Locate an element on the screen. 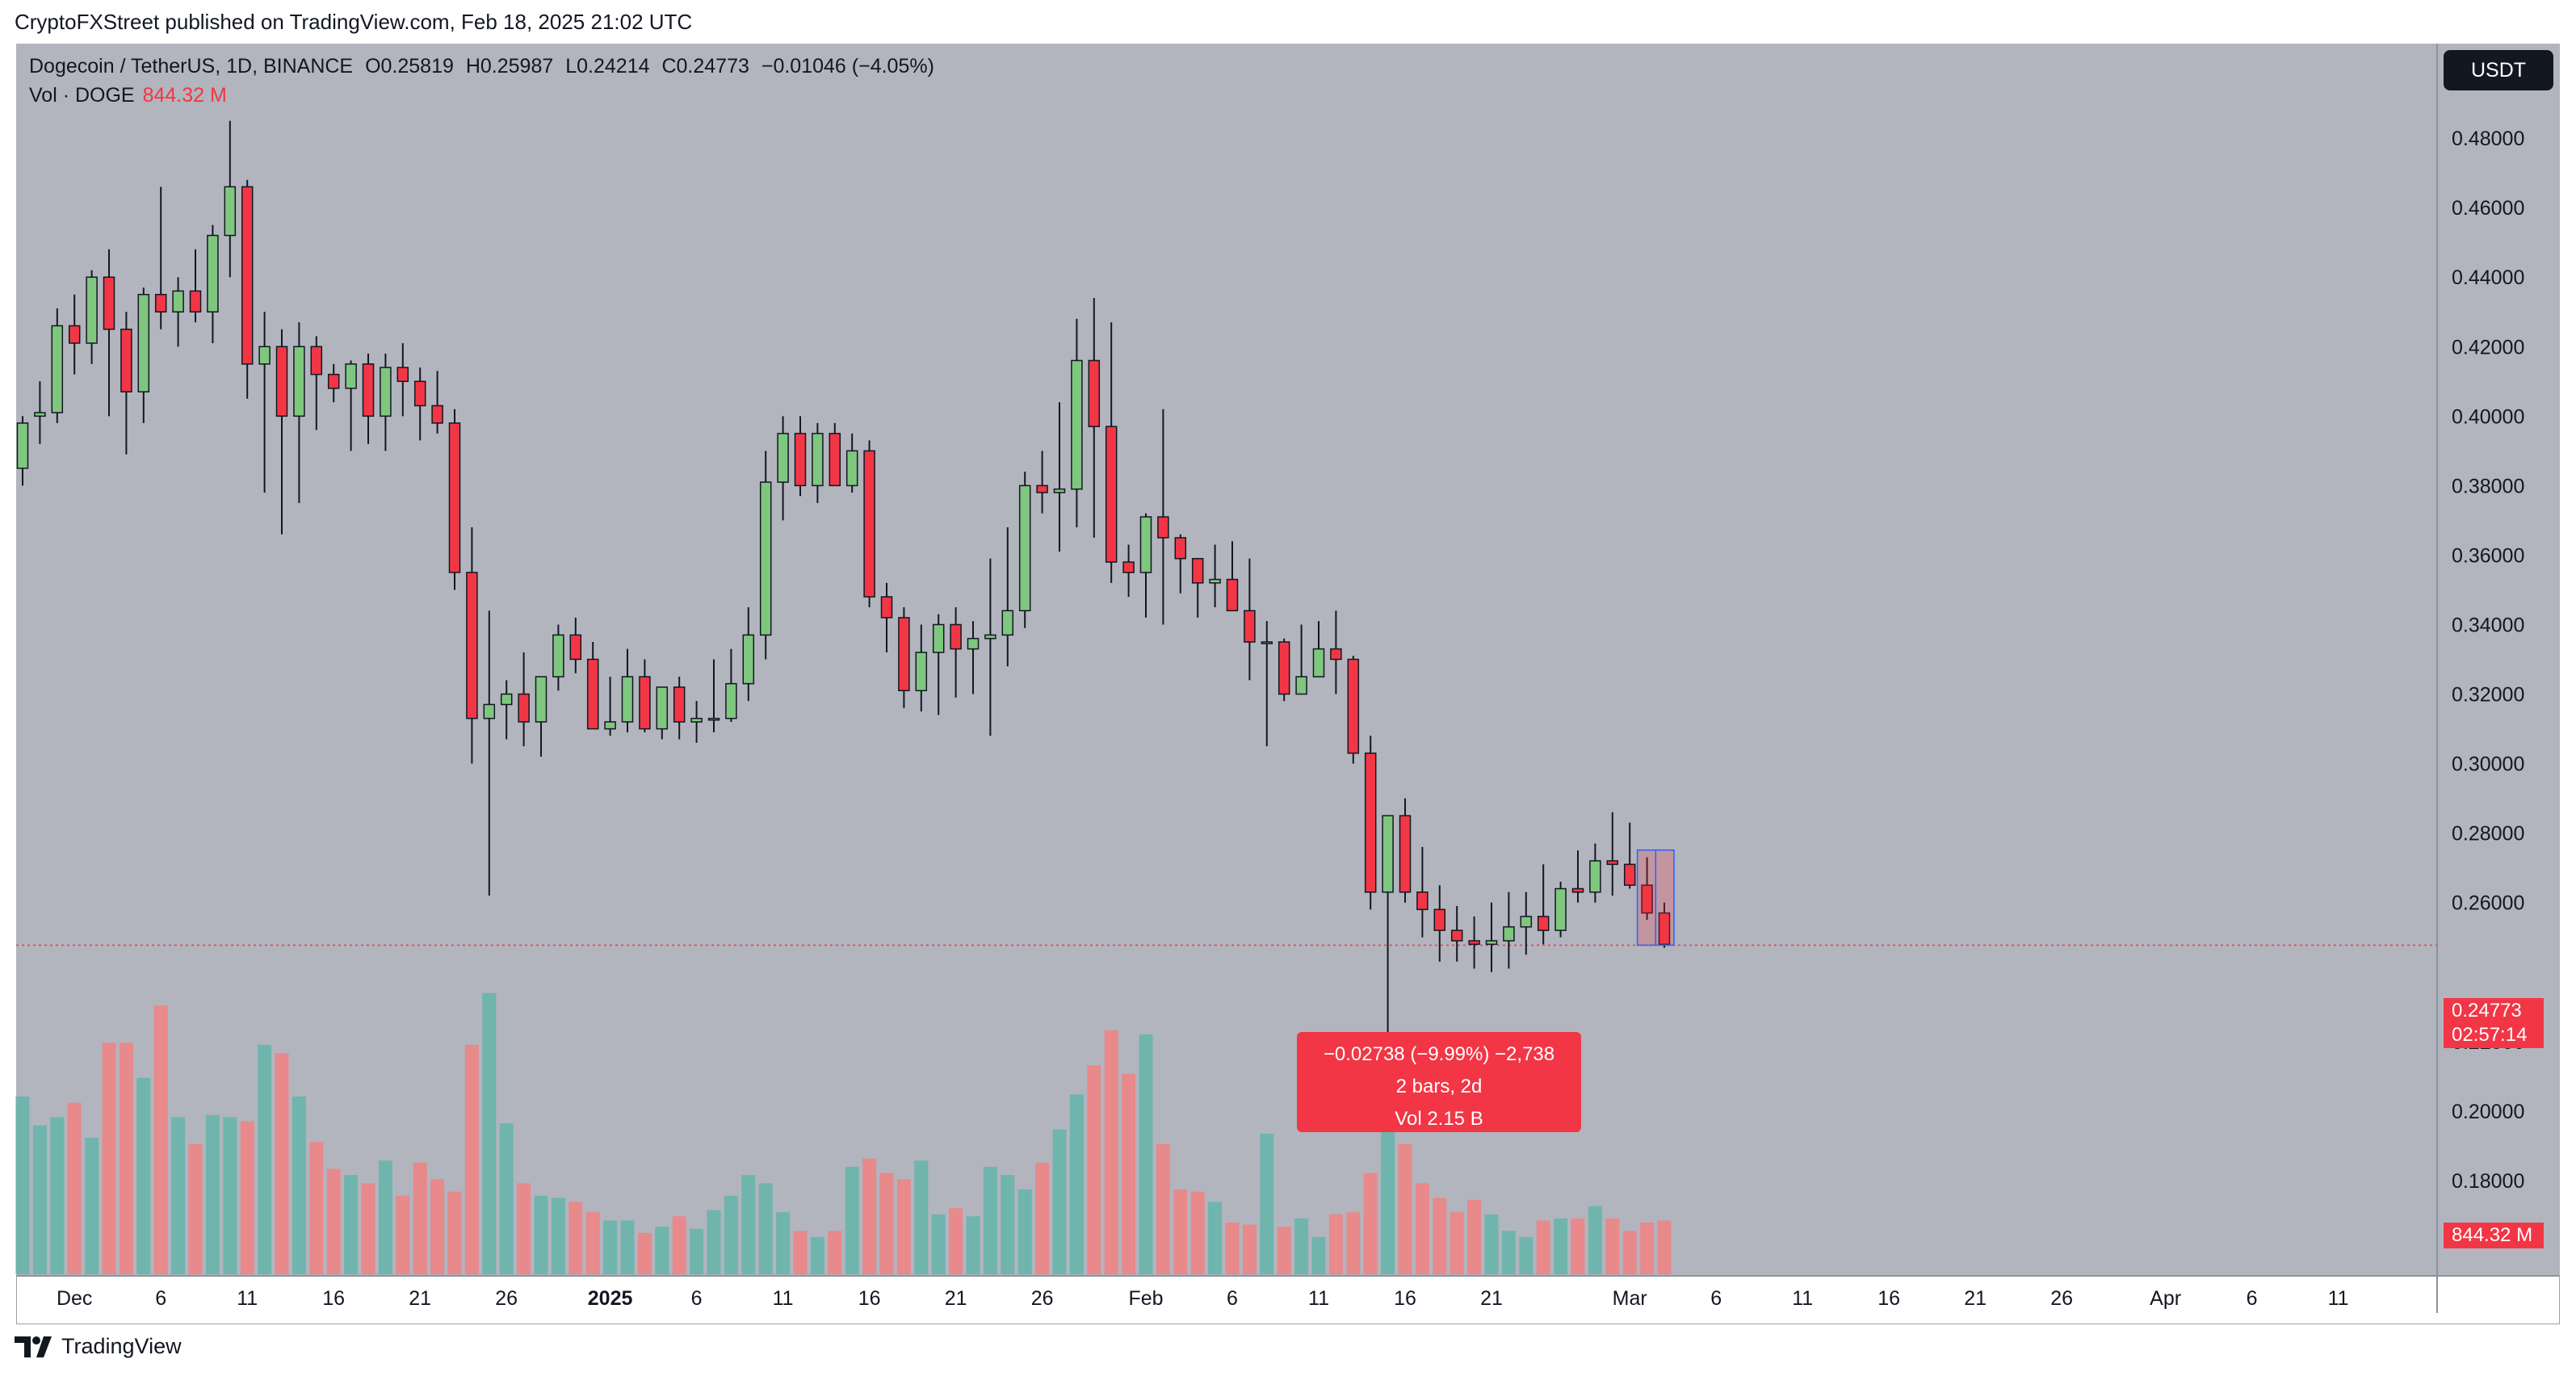 The height and width of the screenshot is (1376, 2576). y-tick-label: 0.36000 is located at coordinates (2488, 555).